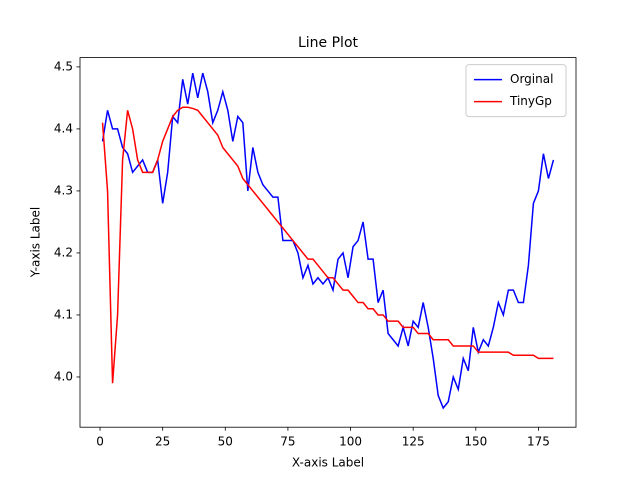  I want to click on x-tick-label: 25, so click(162, 442).